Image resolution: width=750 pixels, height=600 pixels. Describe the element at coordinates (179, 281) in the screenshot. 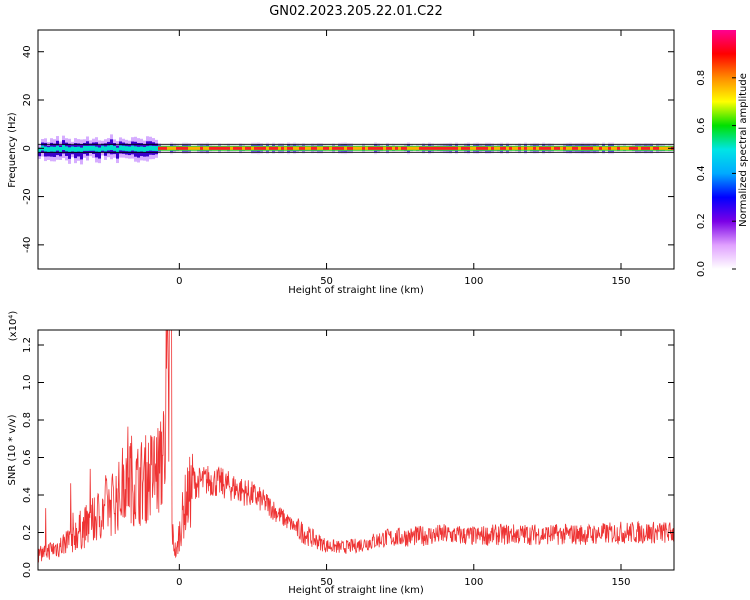

I see `x-tick-label: 0` at that location.